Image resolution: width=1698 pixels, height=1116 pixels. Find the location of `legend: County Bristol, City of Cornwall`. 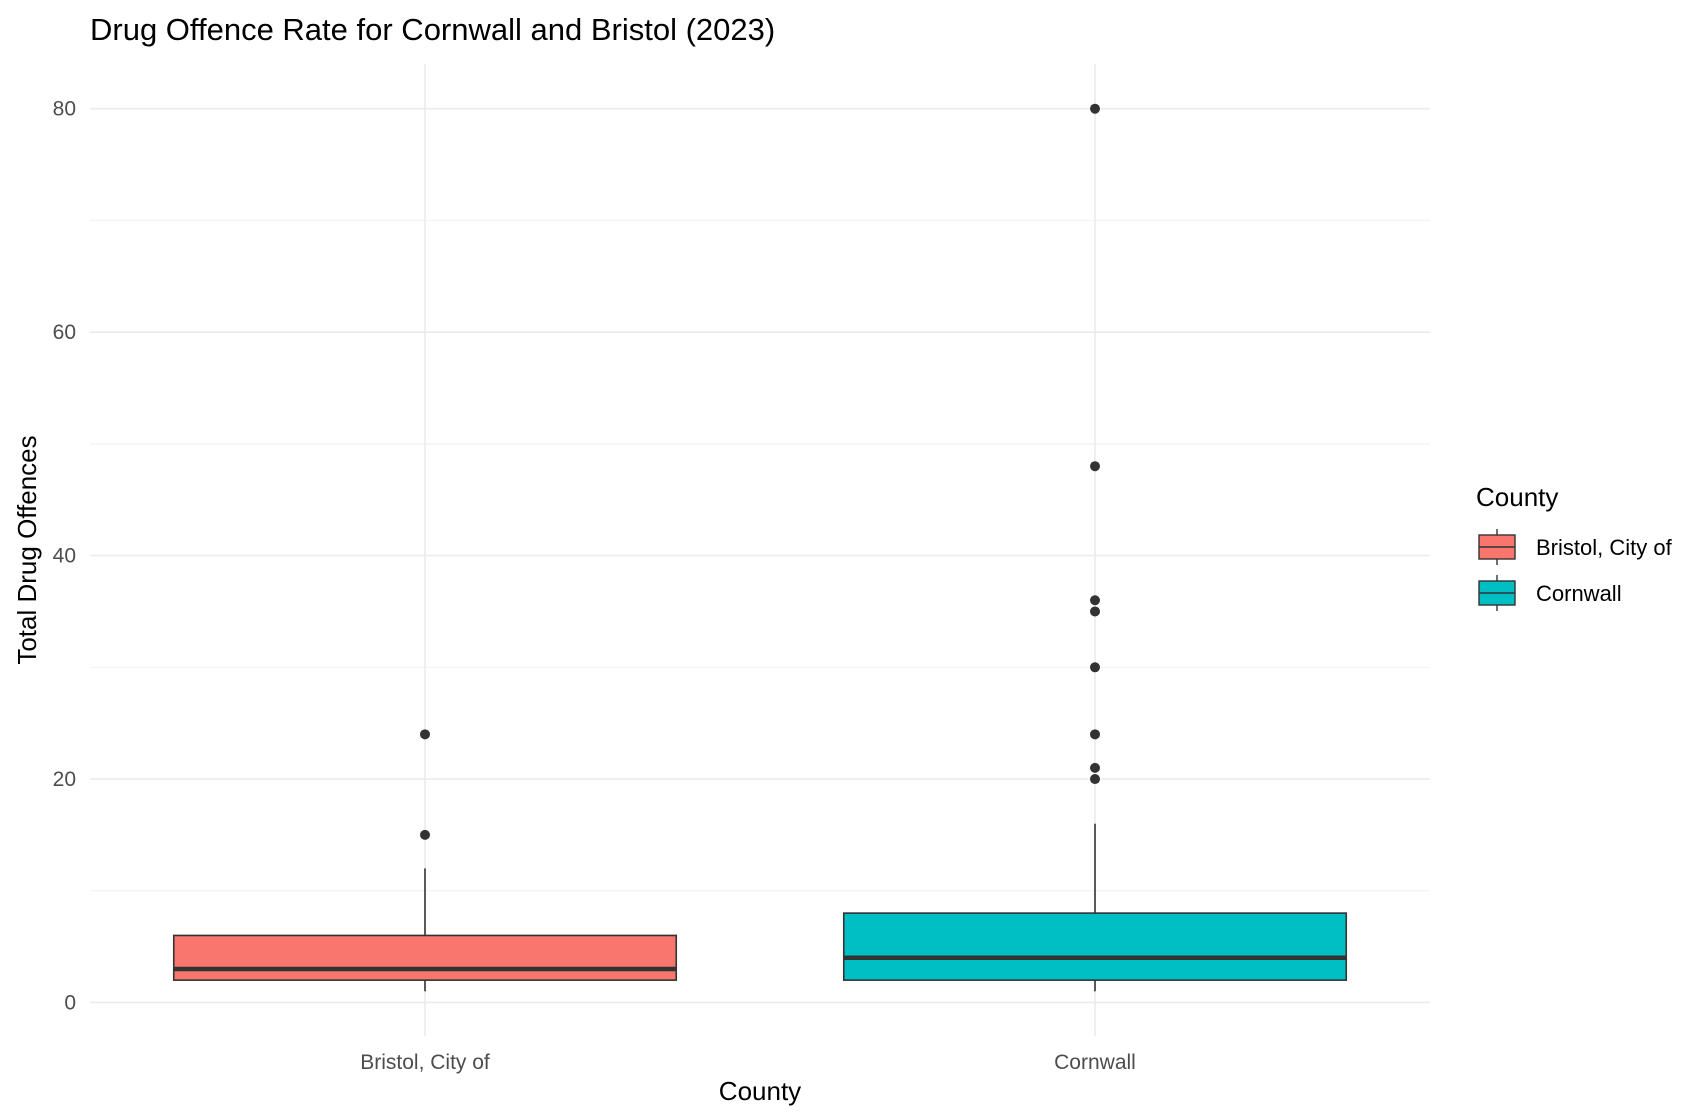

legend: County Bristol, City of Cornwall is located at coordinates (1574, 546).